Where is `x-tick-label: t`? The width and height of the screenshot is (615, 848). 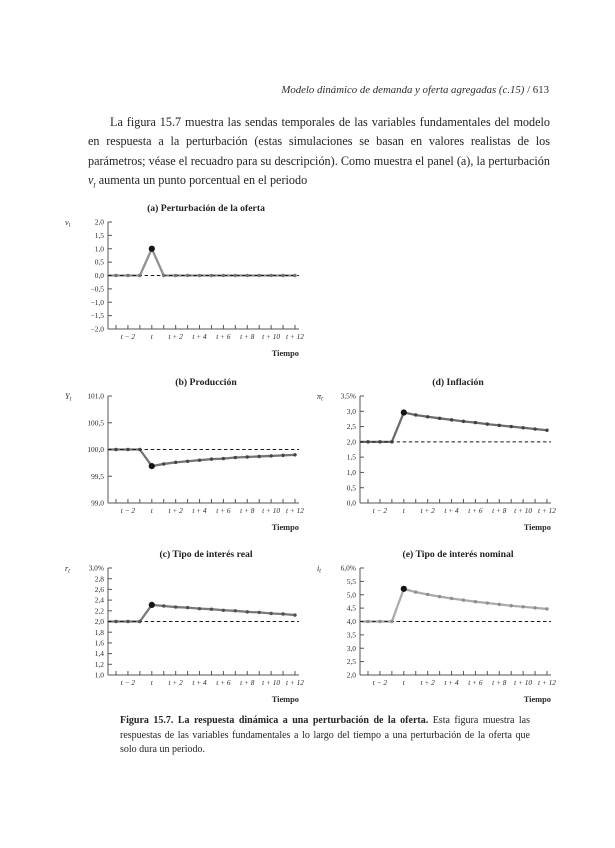 x-tick-label: t is located at coordinates (404, 682).